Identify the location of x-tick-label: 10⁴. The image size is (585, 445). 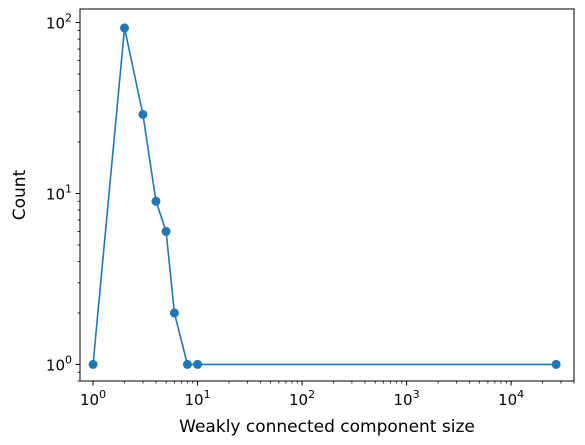
(511, 398).